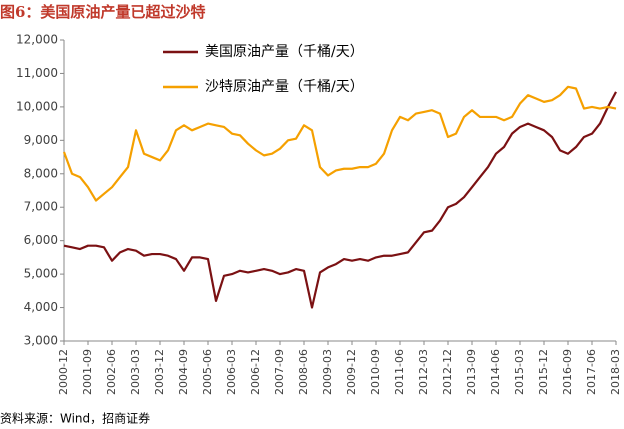 The image size is (624, 429). I want to click on y-tick-label: 4,000, so click(41, 307).